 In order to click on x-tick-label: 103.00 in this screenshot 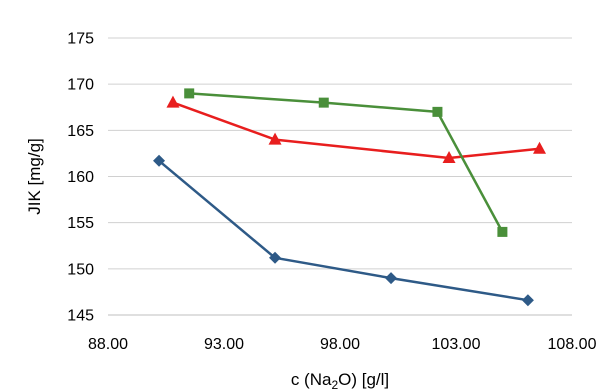, I will do `click(456, 344)`.